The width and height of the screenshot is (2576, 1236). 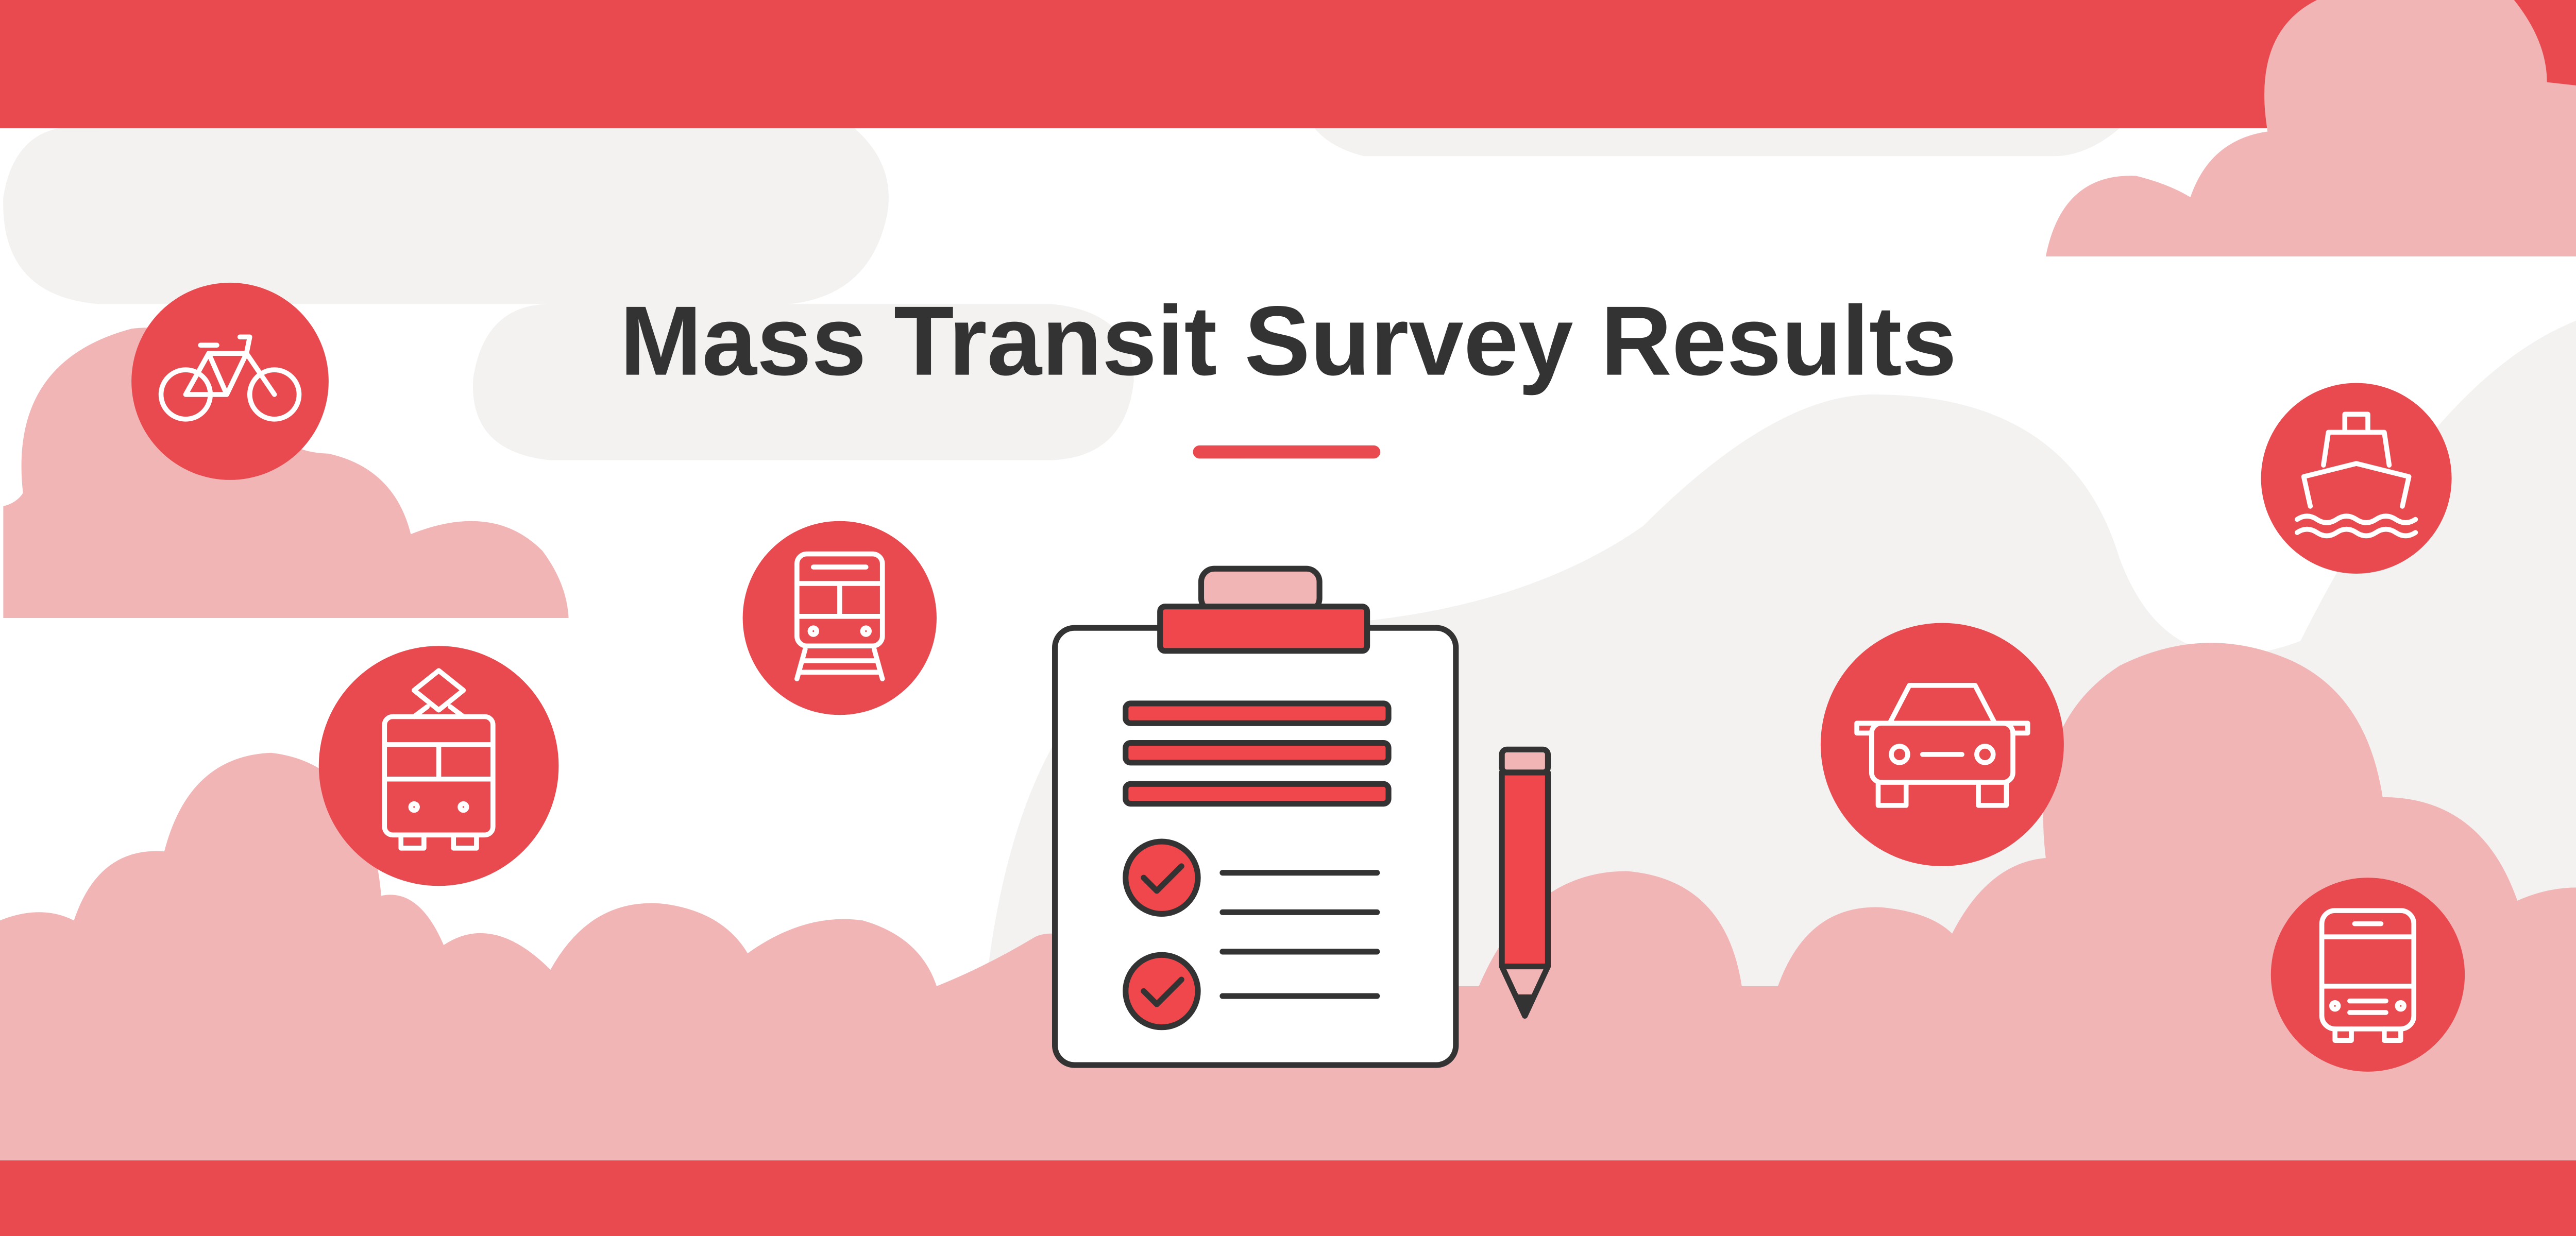 What do you see at coordinates (438, 766) in the screenshot?
I see `tram-icon` at bounding box center [438, 766].